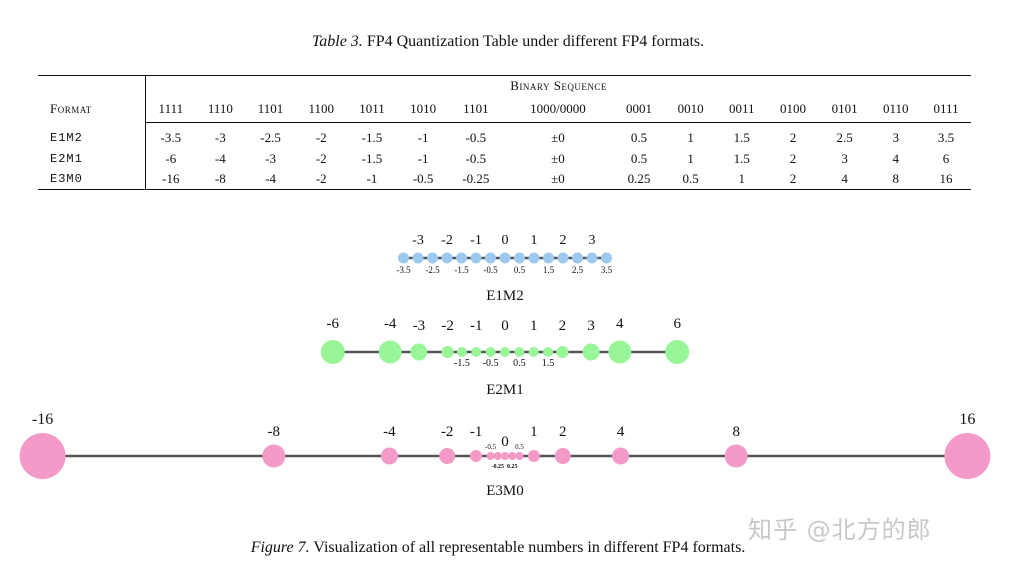 The height and width of the screenshot is (570, 1016). What do you see at coordinates (476, 178) in the screenshot?
I see `value-cell: -0.25` at bounding box center [476, 178].